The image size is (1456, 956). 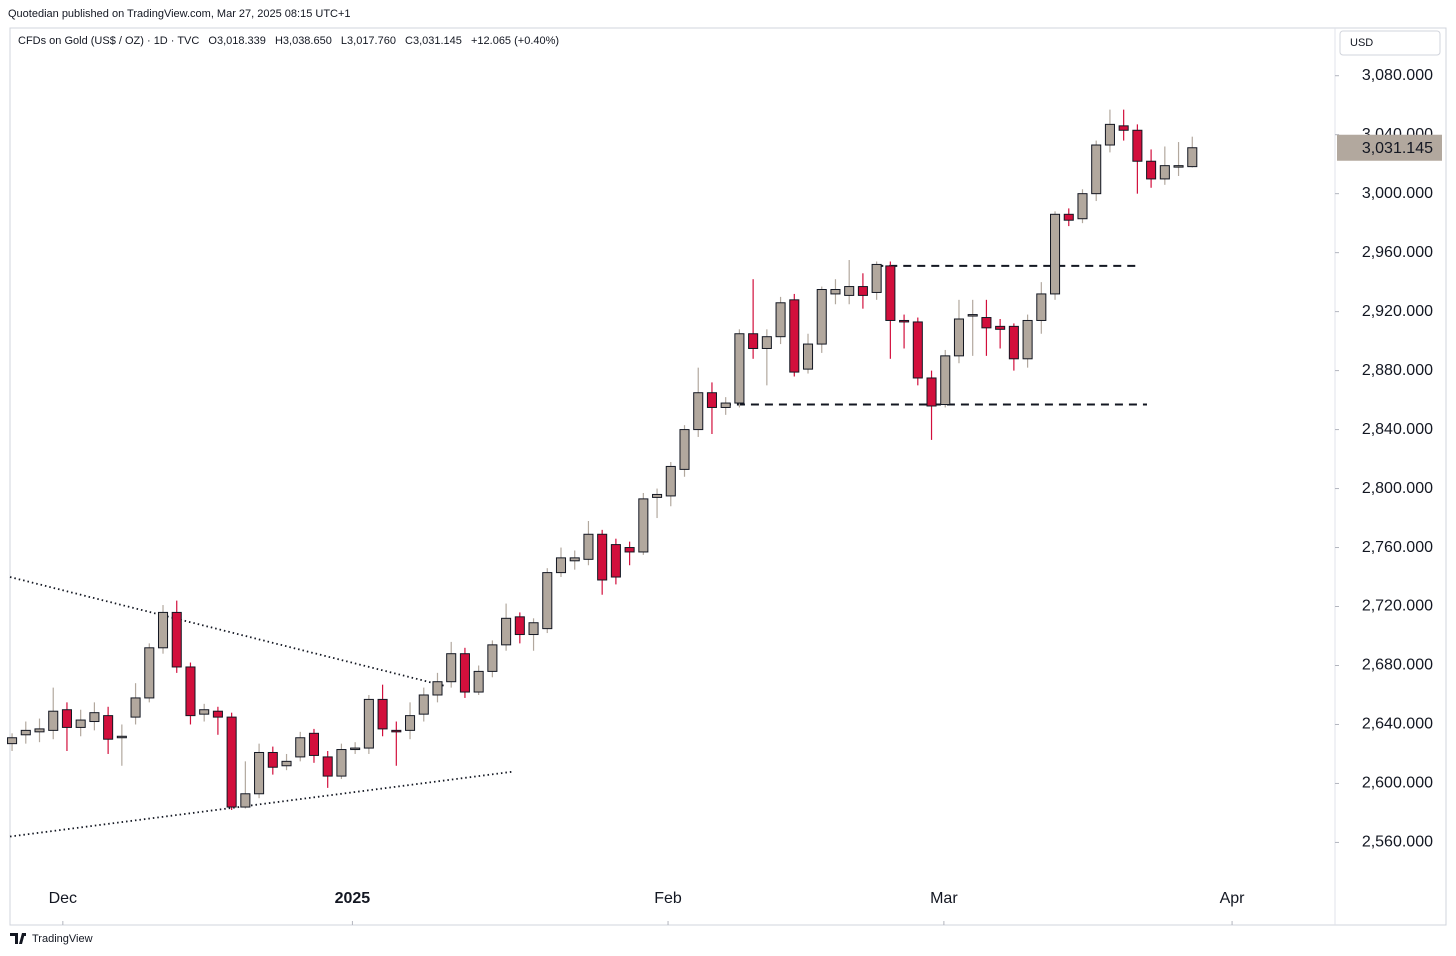 I want to click on symbol: CFDs on Gold (US$ / OZ) · 1D · TVC, so click(x=108, y=41).